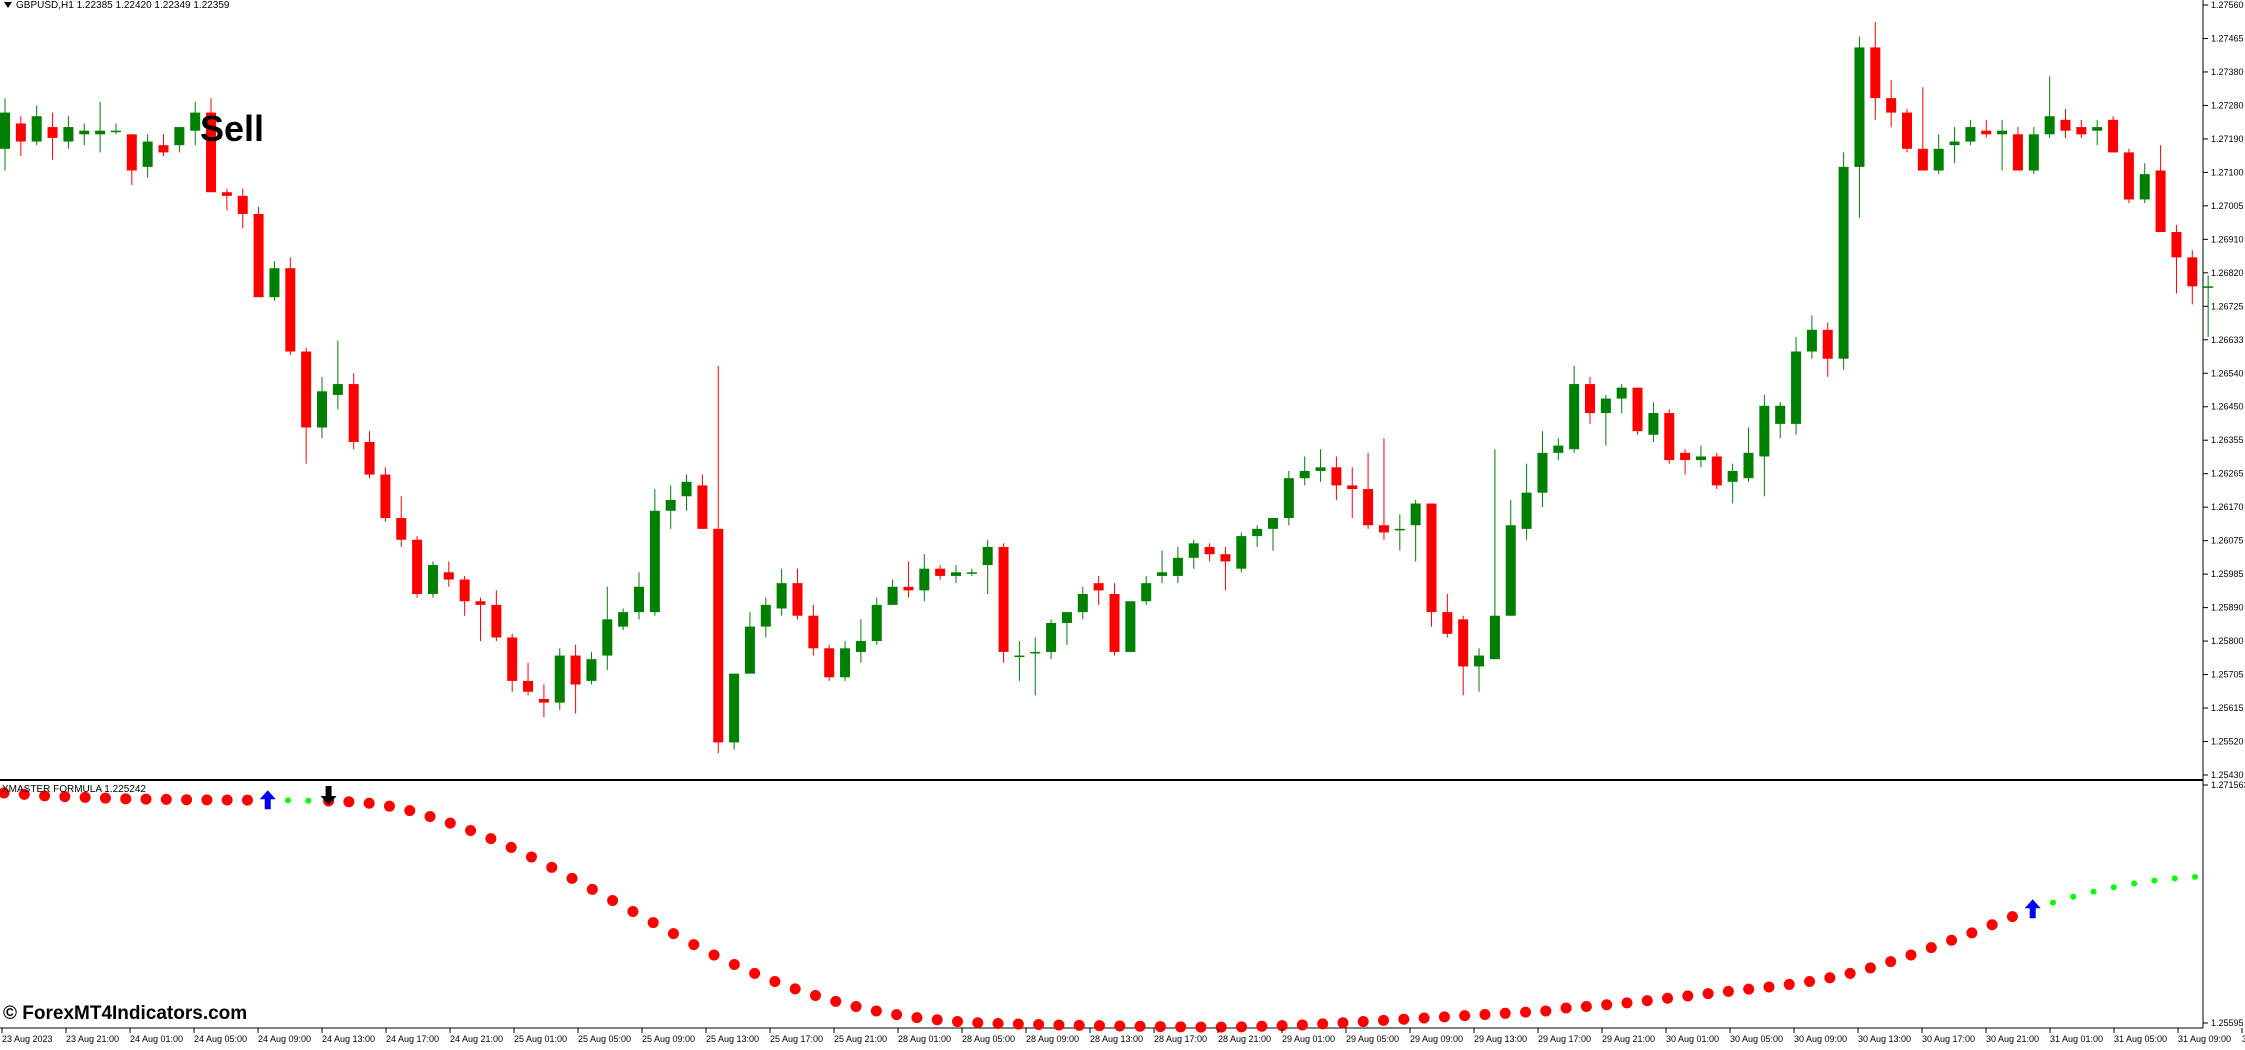  Describe the element at coordinates (668, 1039) in the screenshot. I see `time-label: 25 Aug 09:00` at that location.